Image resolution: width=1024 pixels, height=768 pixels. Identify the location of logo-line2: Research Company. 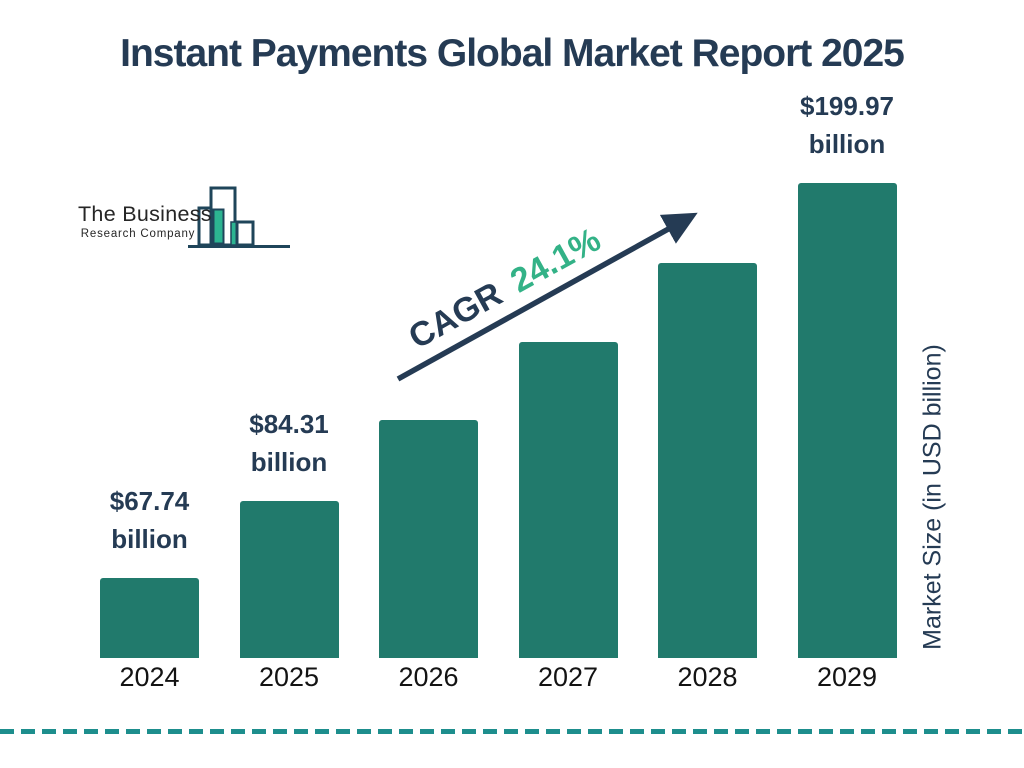
(138, 234).